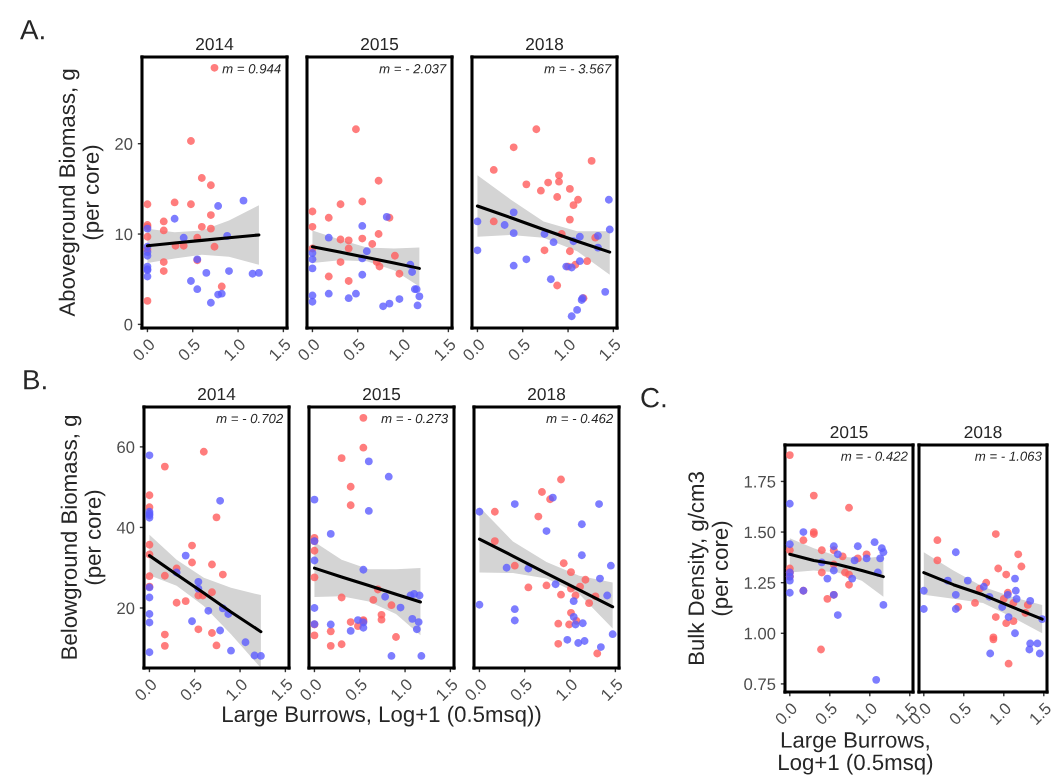 This screenshot has width=1052, height=784. I want to click on y-tick-label: 40, so click(125, 527).